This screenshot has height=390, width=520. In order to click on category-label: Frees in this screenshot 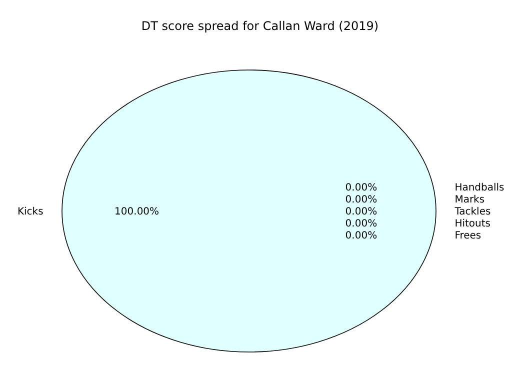, I will do `click(468, 236)`.